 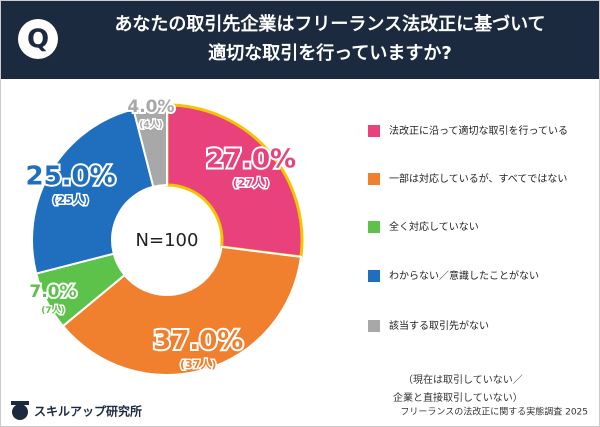 What do you see at coordinates (434, 226) in the screenshot?
I see `legend-label: 全く対応していない` at bounding box center [434, 226].